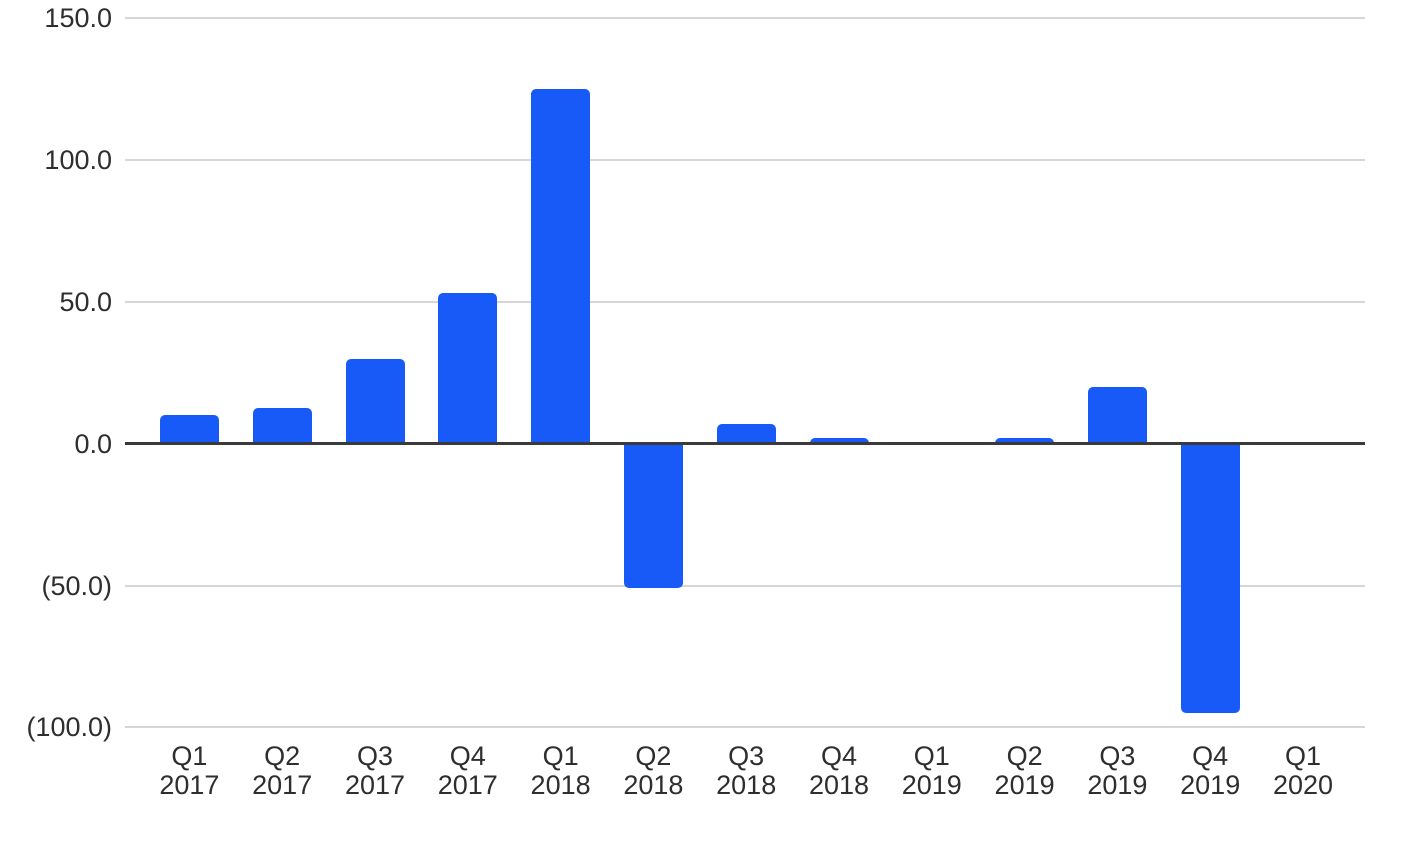 Image resolution: width=1426 pixels, height=851 pixels. I want to click on bar-q3-2018, so click(746, 433).